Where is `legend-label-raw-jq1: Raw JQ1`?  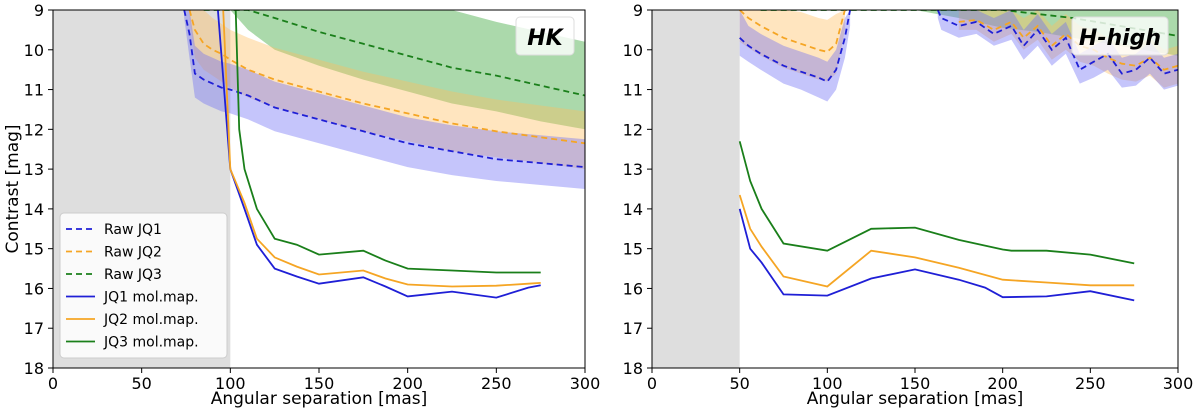
legend-label-raw-jq1: Raw JQ1 is located at coordinates (133, 230).